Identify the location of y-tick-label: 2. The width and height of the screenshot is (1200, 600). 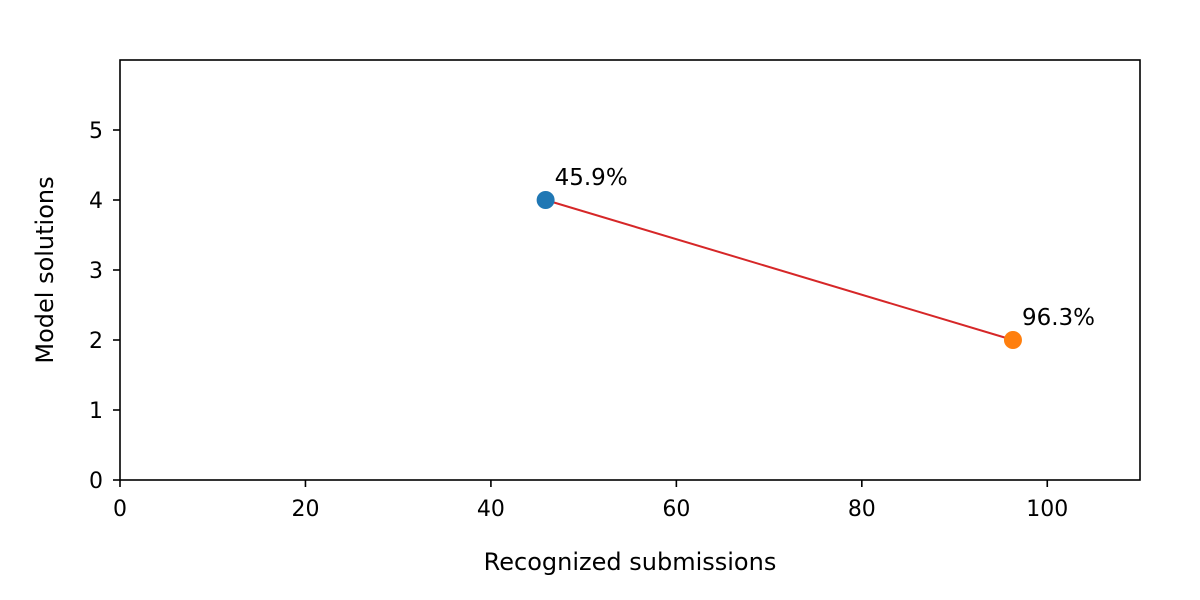
(96, 341).